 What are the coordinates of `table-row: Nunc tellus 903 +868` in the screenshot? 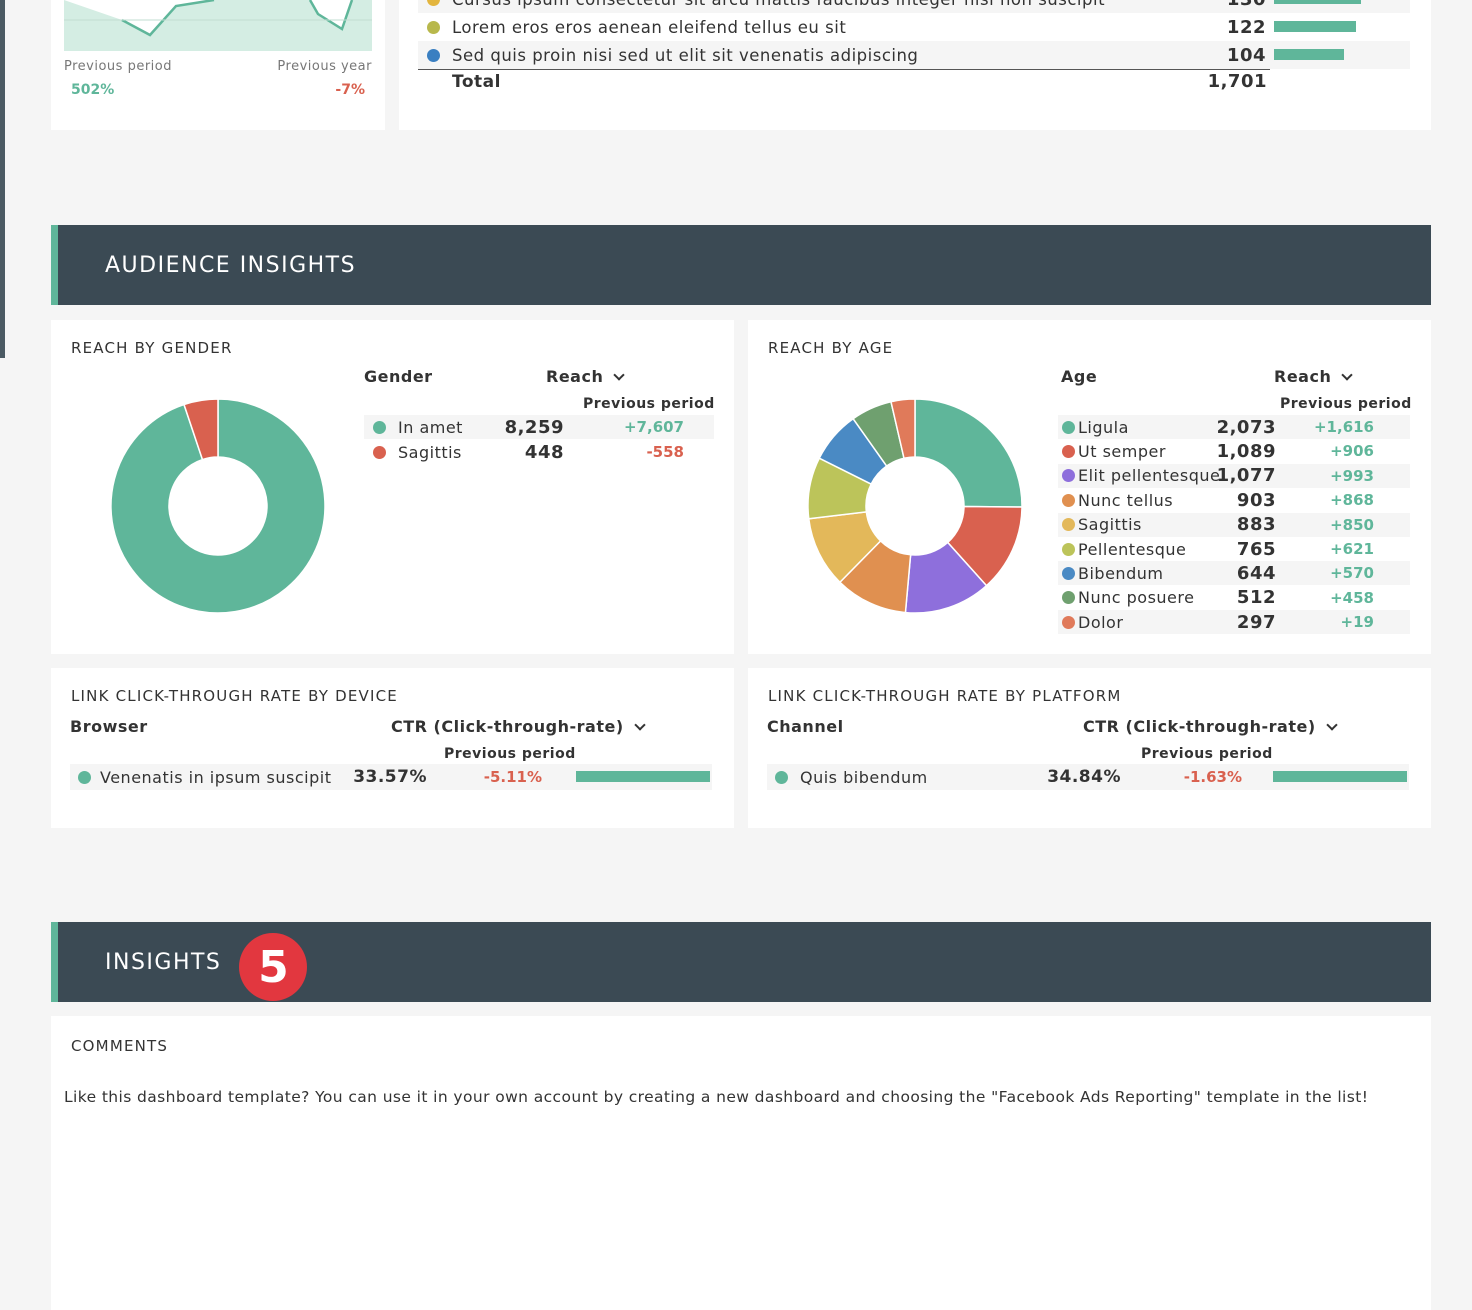 It's located at (1234, 500).